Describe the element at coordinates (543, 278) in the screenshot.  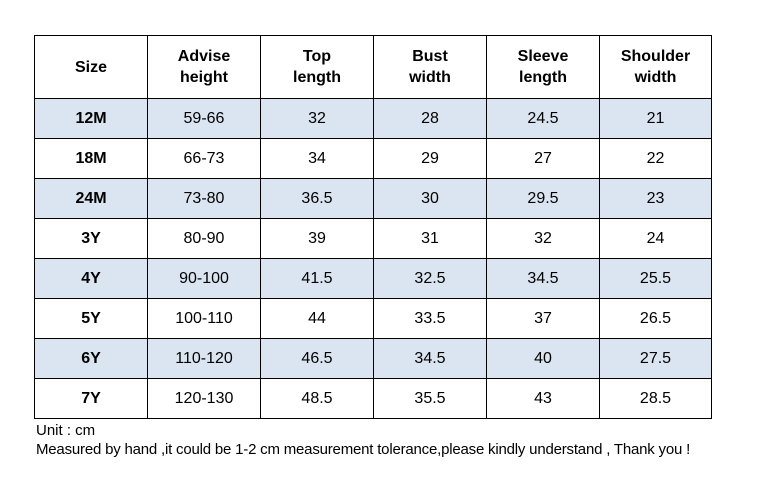
I see `sleeve-length-cell: 34.5` at that location.